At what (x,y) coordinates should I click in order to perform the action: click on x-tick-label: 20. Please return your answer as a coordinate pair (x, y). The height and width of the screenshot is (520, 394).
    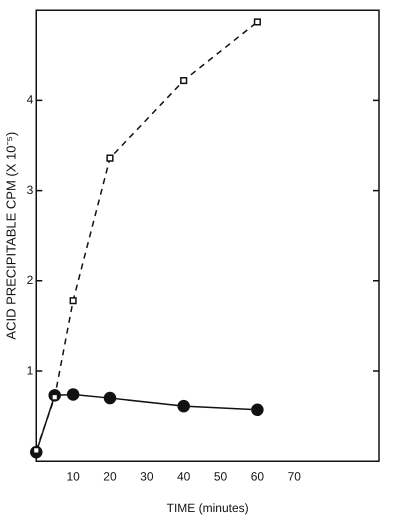
    Looking at the image, I should click on (110, 477).